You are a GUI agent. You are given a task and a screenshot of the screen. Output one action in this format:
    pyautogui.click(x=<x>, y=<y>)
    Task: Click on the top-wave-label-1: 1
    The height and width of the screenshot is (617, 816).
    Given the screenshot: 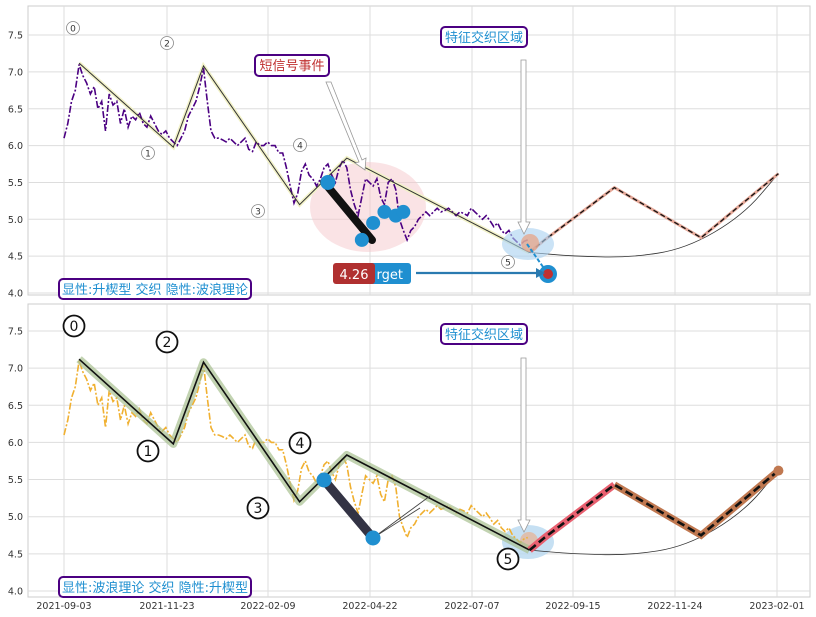 What is the action you would take?
    pyautogui.click(x=148, y=155)
    